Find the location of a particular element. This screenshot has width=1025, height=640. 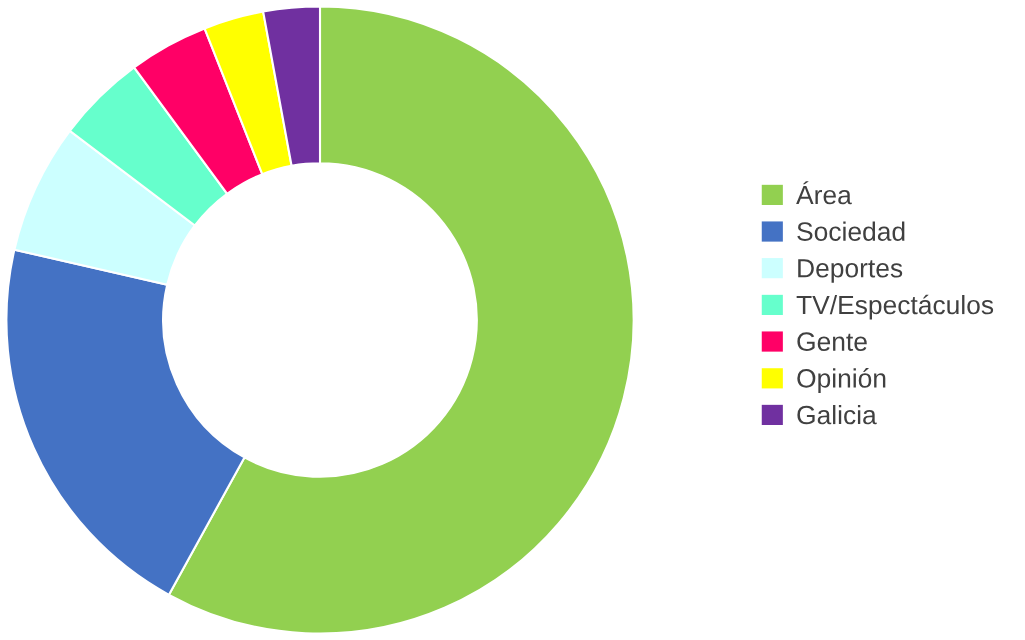

legend-label: TV/Espectáculos is located at coordinates (895, 307).